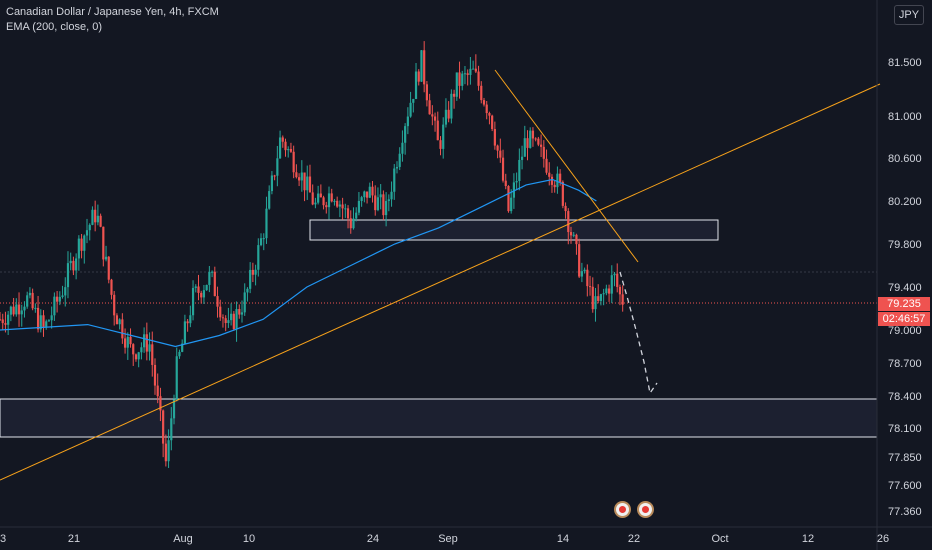  Describe the element at coordinates (439, 418) in the screenshot. I see `support-zone` at that location.